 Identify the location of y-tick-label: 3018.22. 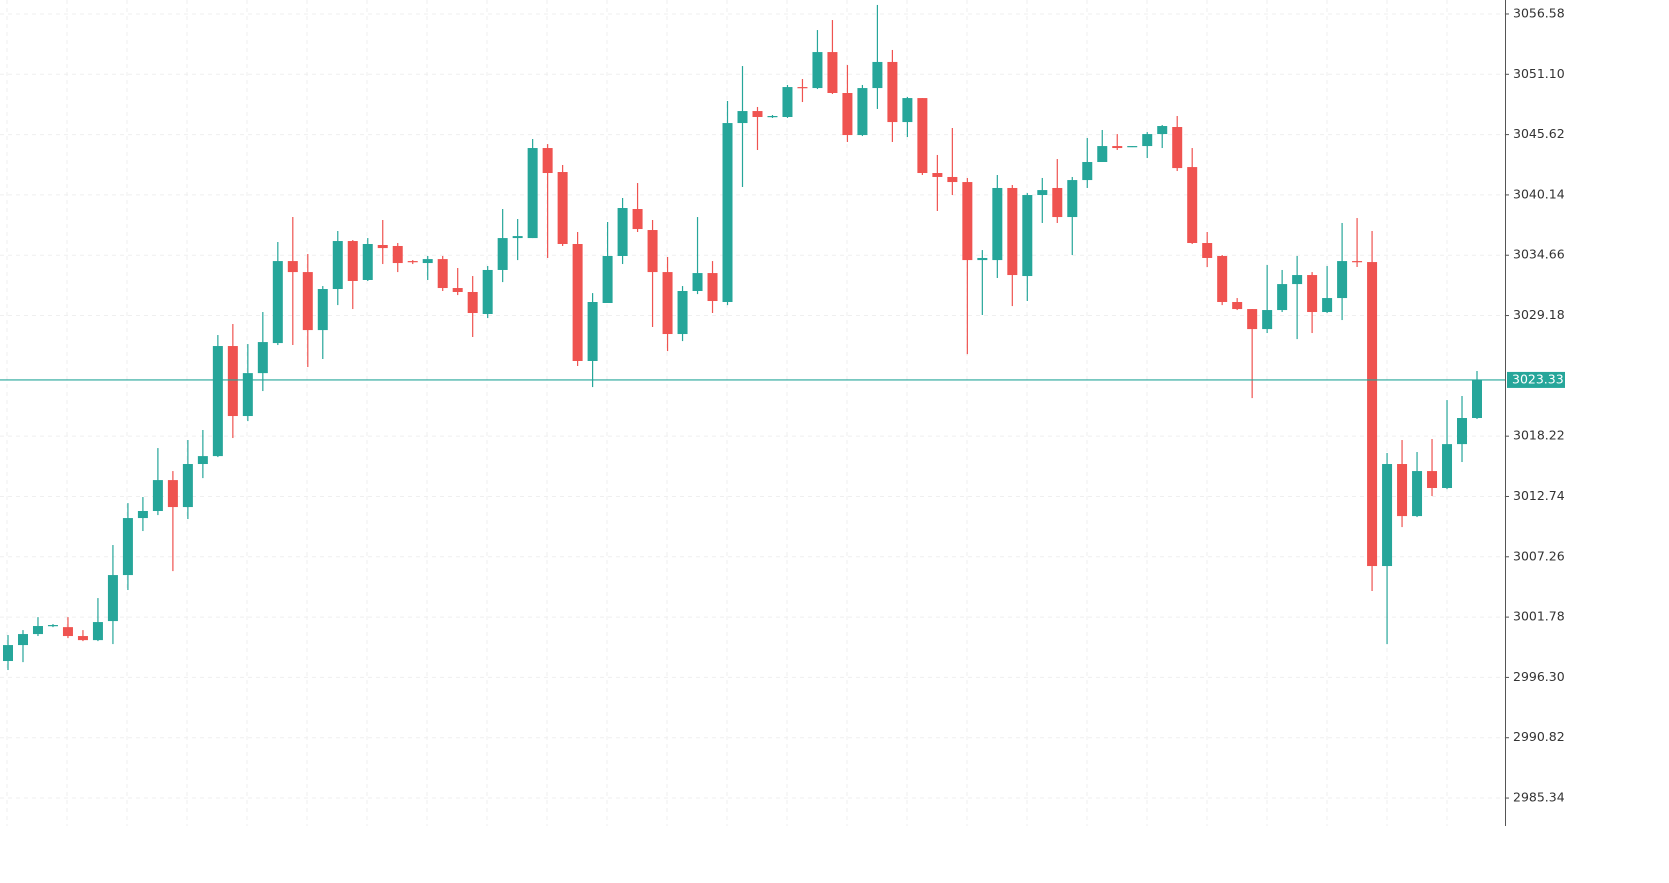
(1539, 435).